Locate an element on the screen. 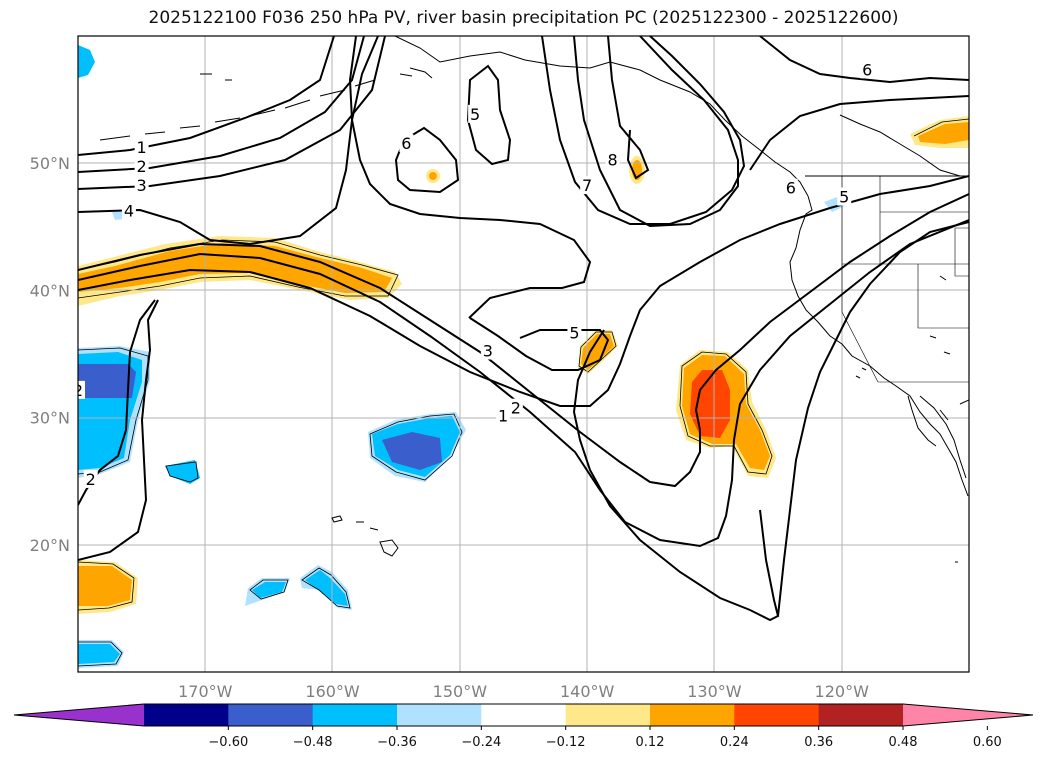  pv-contour-6c is located at coordinates (864, 60).